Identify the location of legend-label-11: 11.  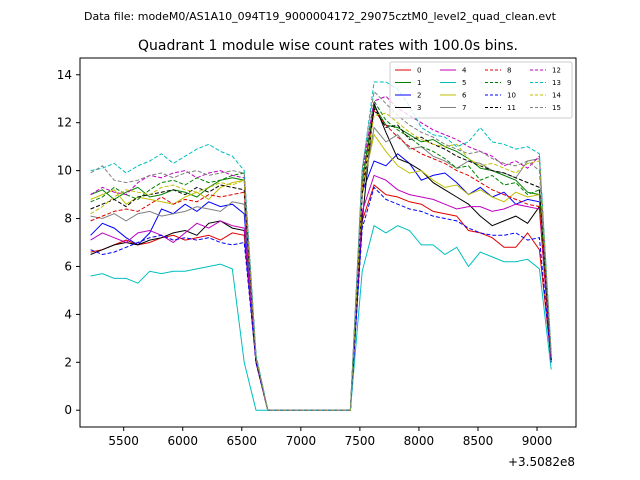
(511, 108).